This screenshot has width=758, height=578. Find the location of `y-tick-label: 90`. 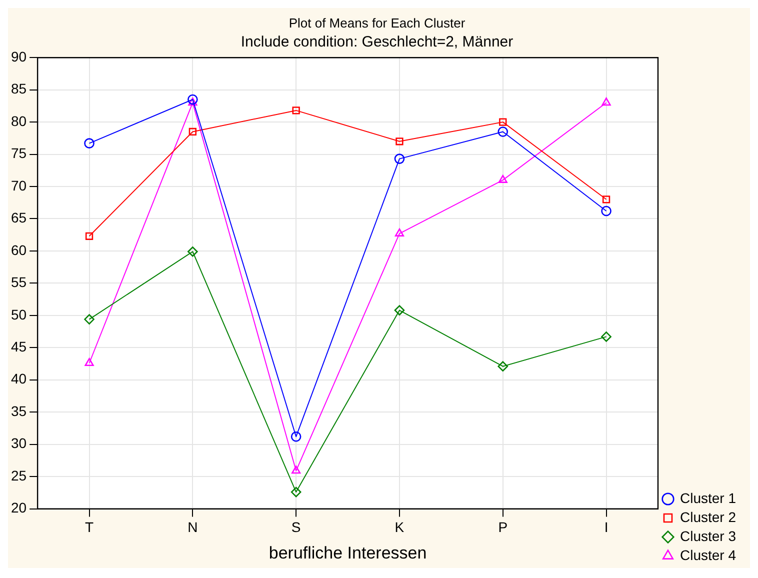

y-tick-label: 90 is located at coordinates (18, 56).